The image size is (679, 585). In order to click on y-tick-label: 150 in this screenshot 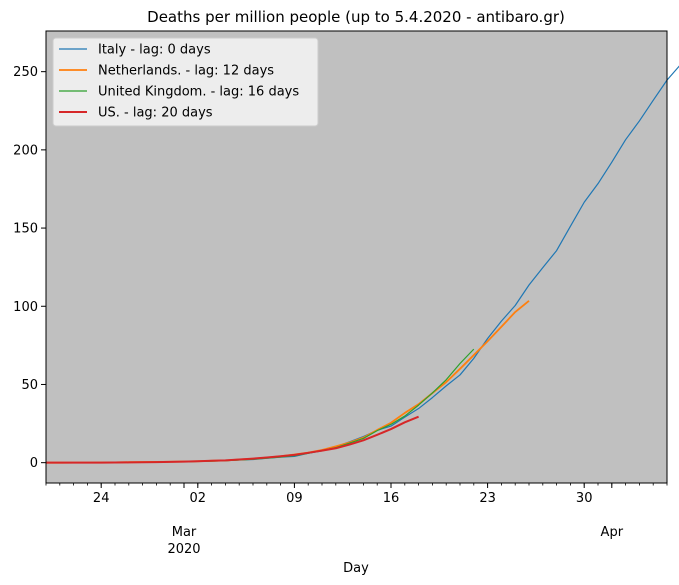, I will do `click(25, 229)`.